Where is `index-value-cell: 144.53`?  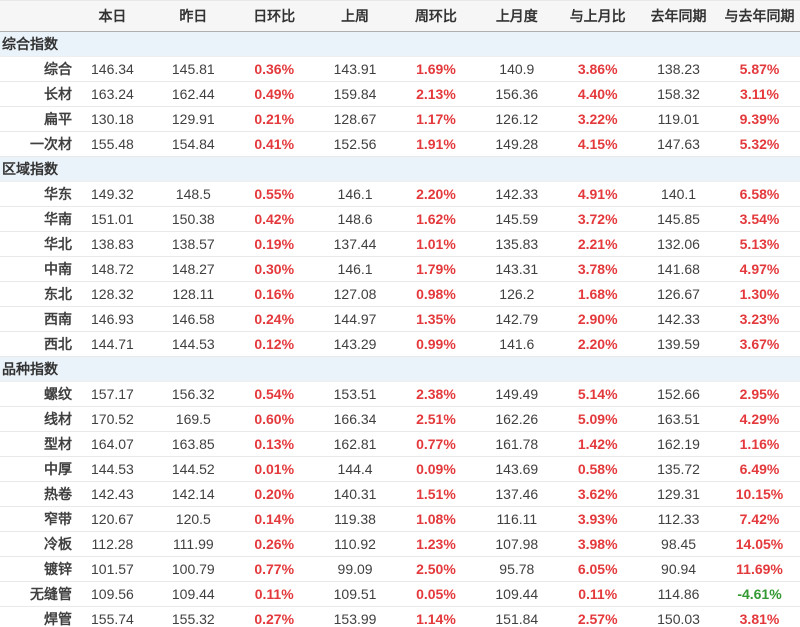 index-value-cell: 144.53 is located at coordinates (112, 469).